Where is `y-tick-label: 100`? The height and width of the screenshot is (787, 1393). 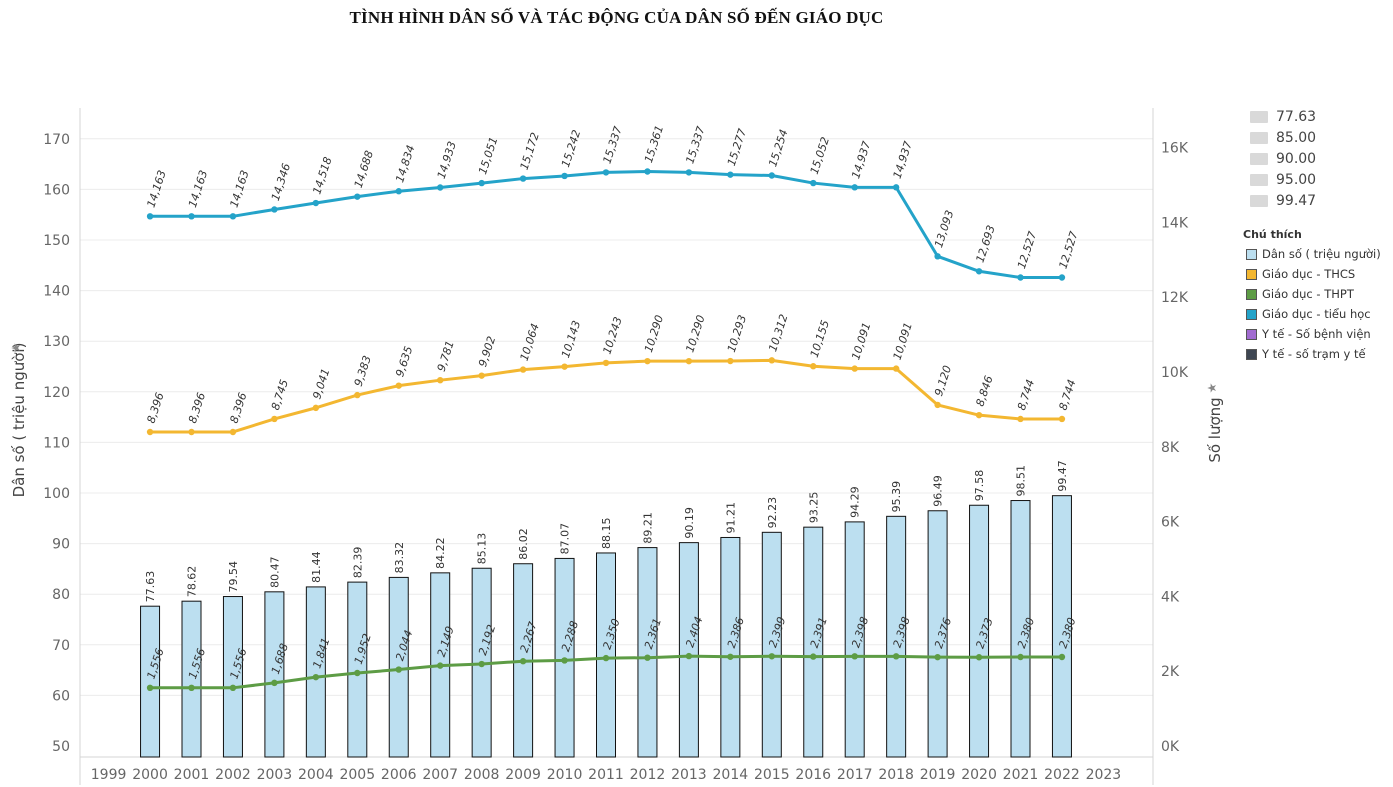
y-tick-label: 100 is located at coordinates (56, 494).